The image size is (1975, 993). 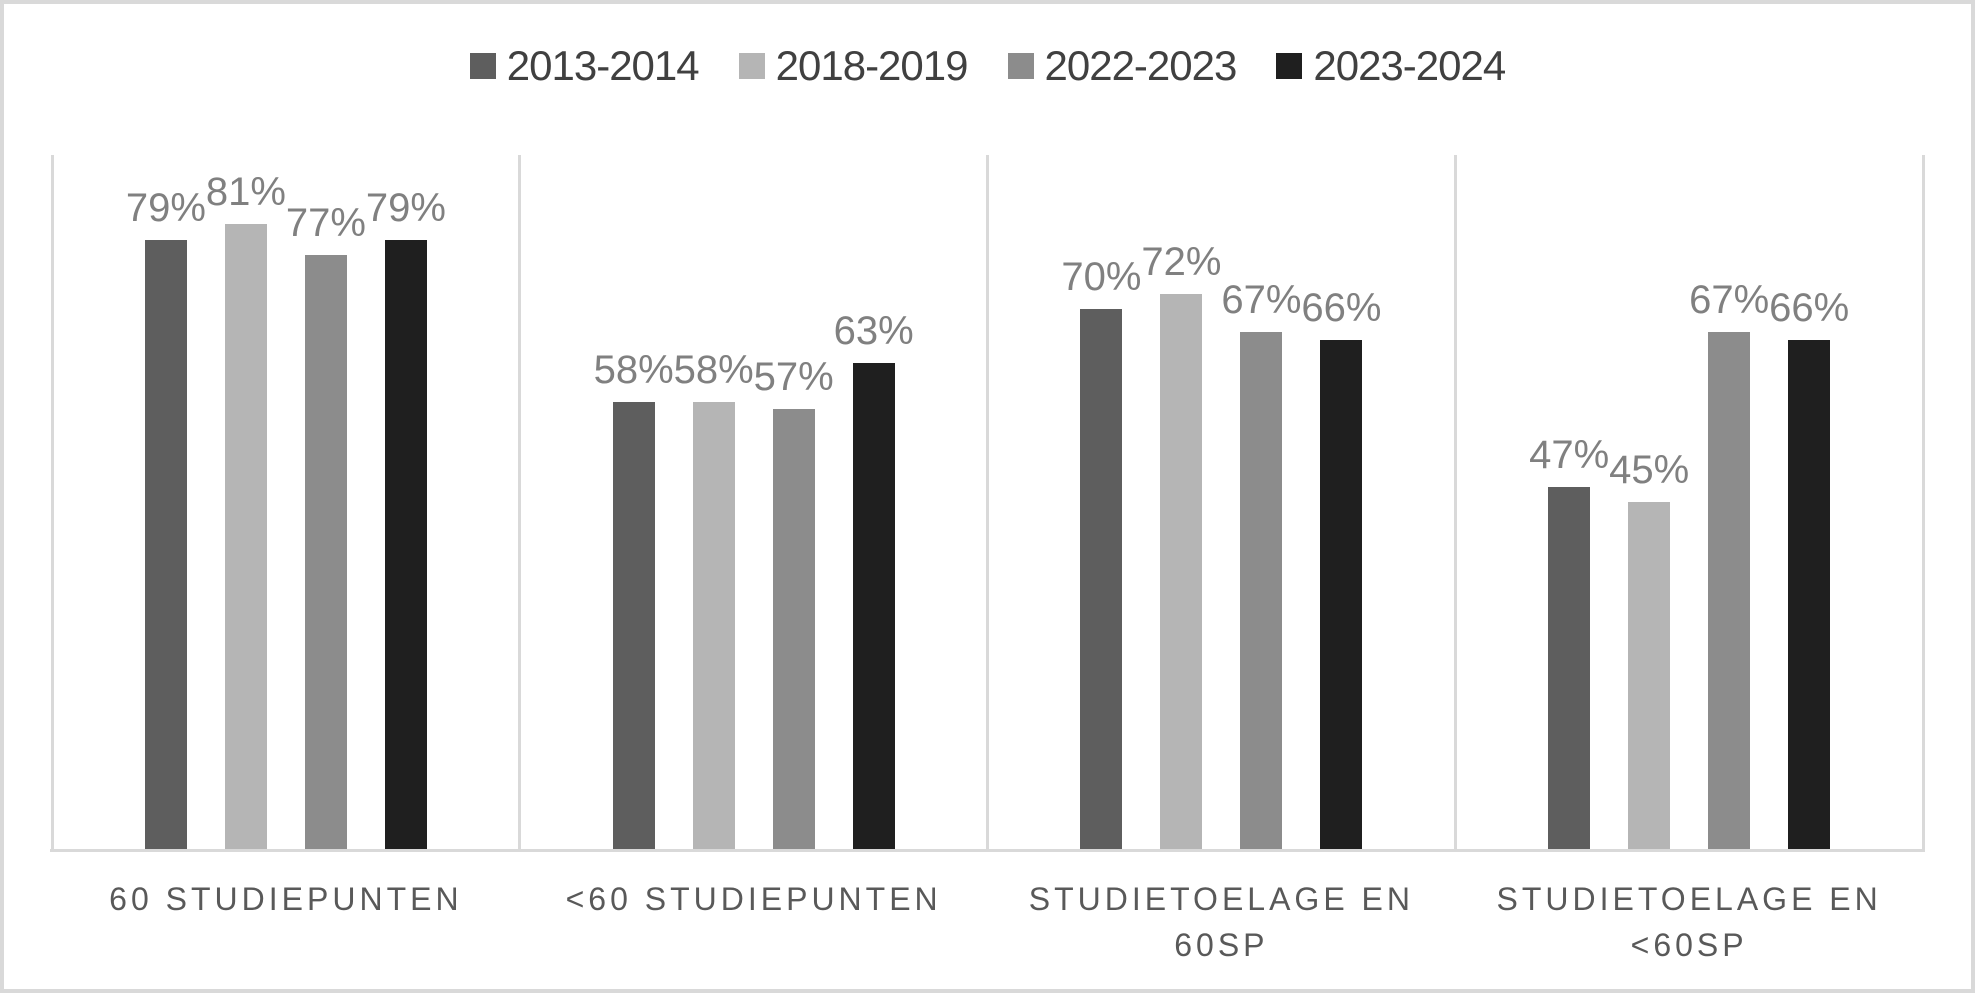 I want to click on bar-group-slot: 47%, so click(x=1569, y=642).